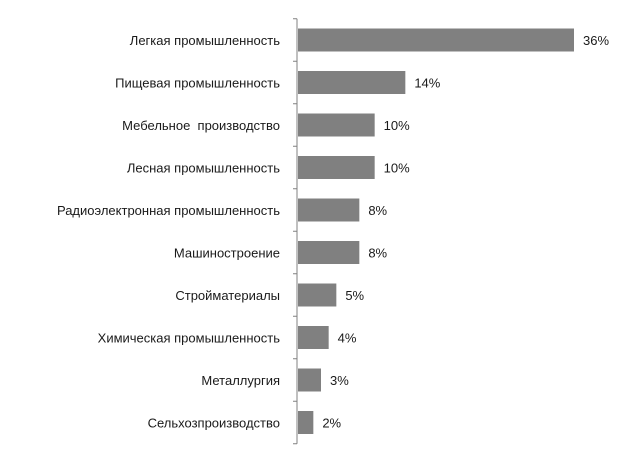 This screenshot has height=467, width=620. I want to click on category-label: Машиностроение, so click(227, 253).